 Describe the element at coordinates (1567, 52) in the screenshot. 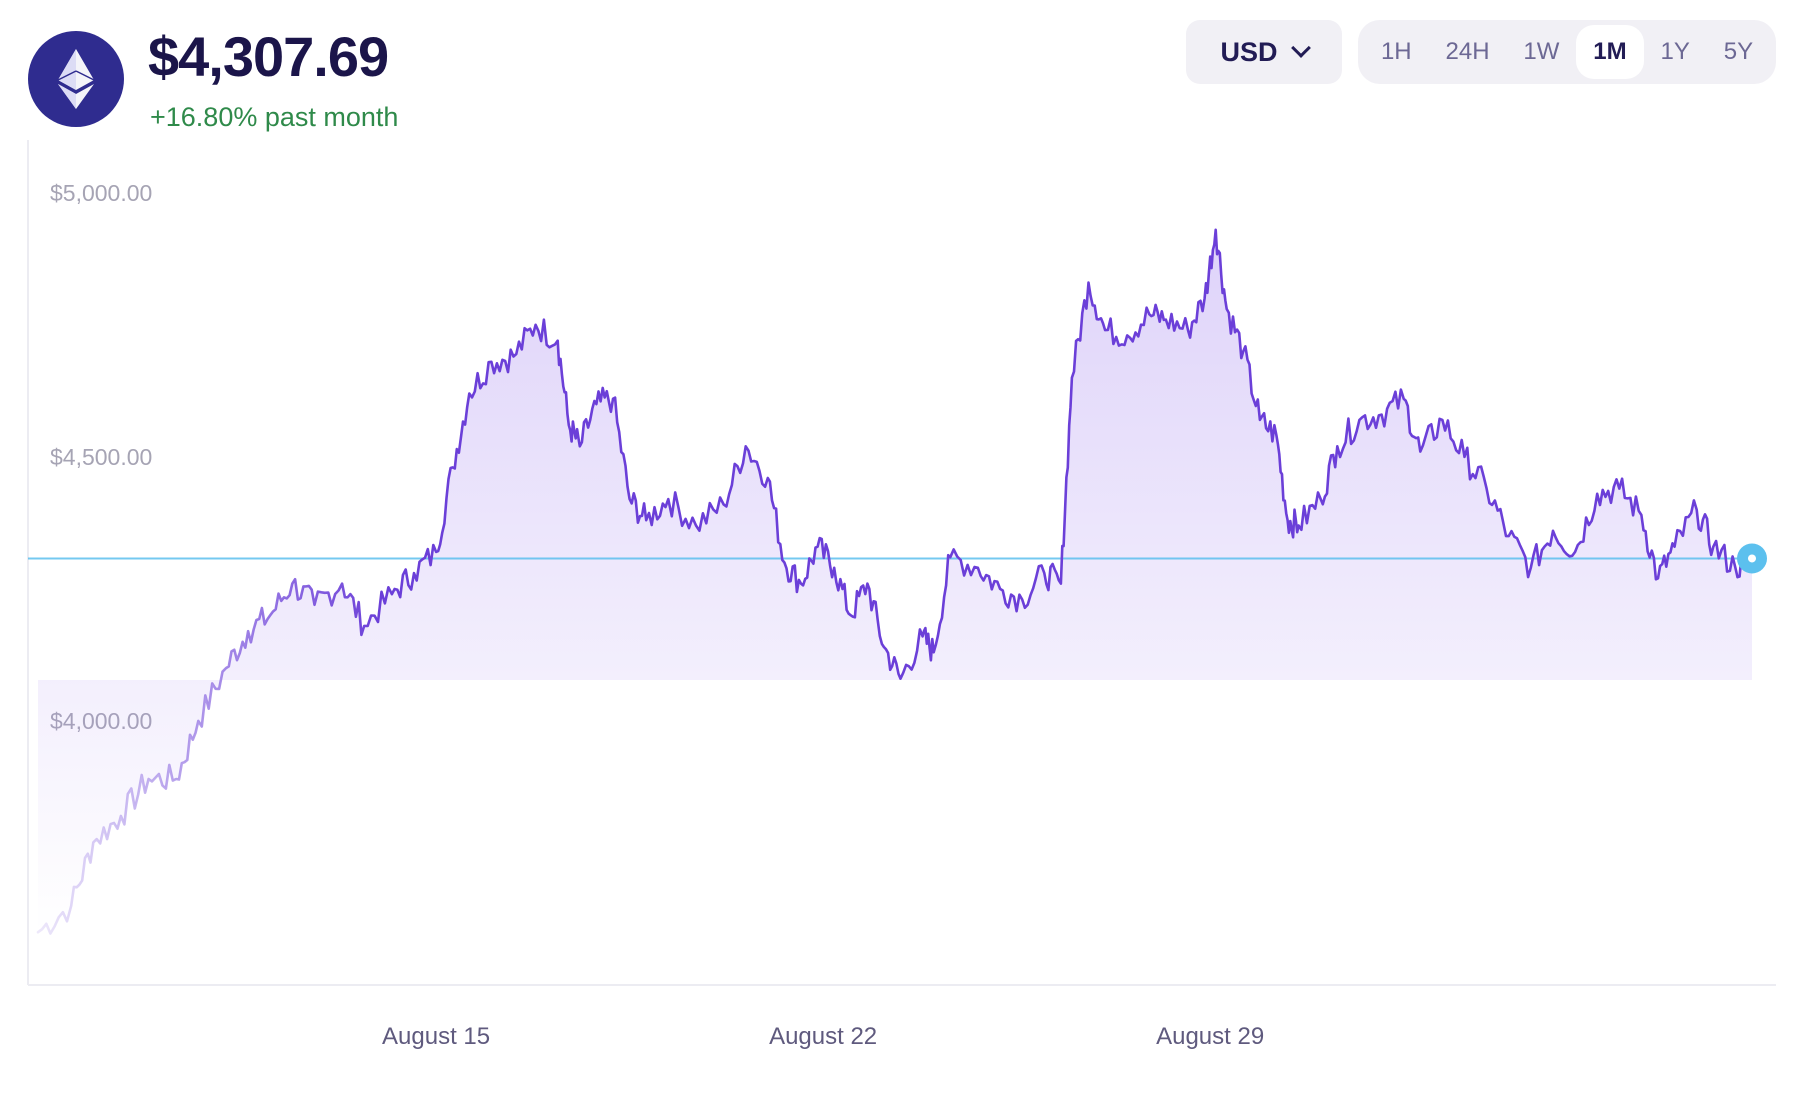

I see `time-range-selector: 1H 24H 1W 1M 1Y 5Y` at that location.